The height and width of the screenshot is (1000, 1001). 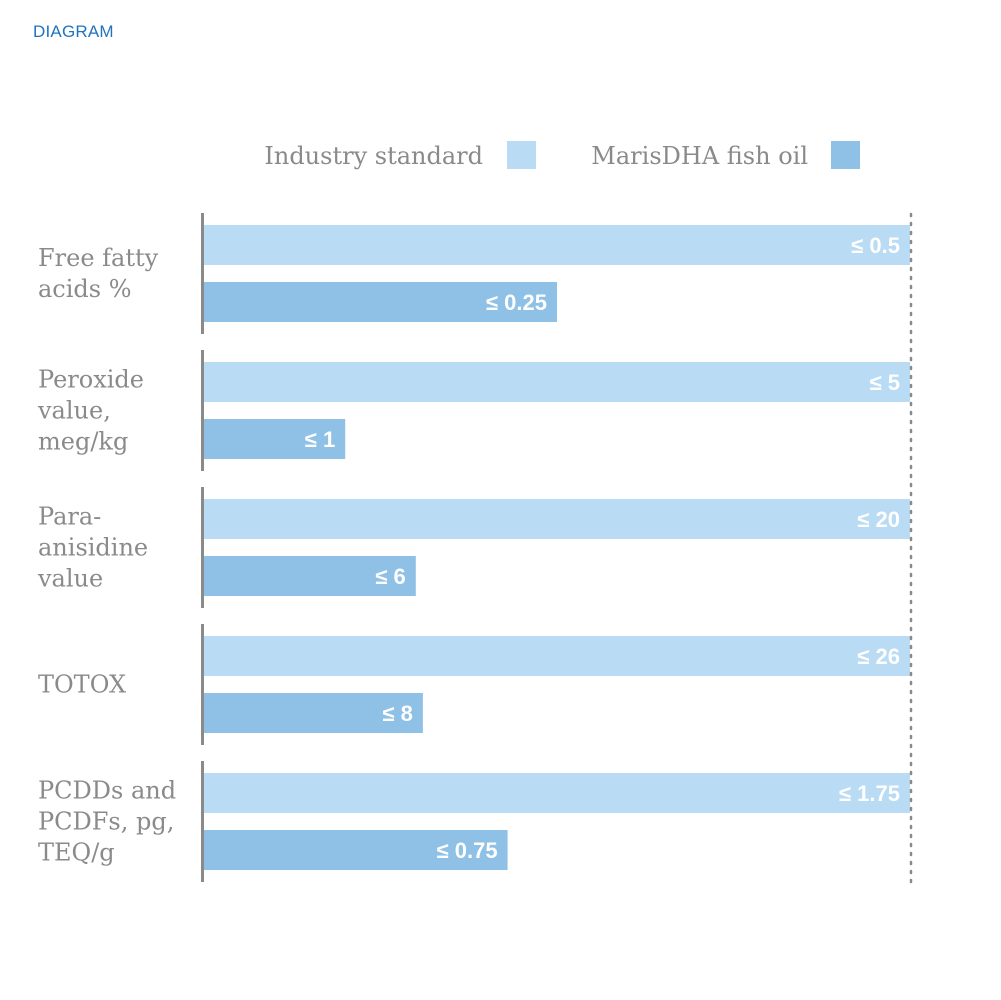 I want to click on bar-value-label: ≤ 5, so click(x=885, y=382).